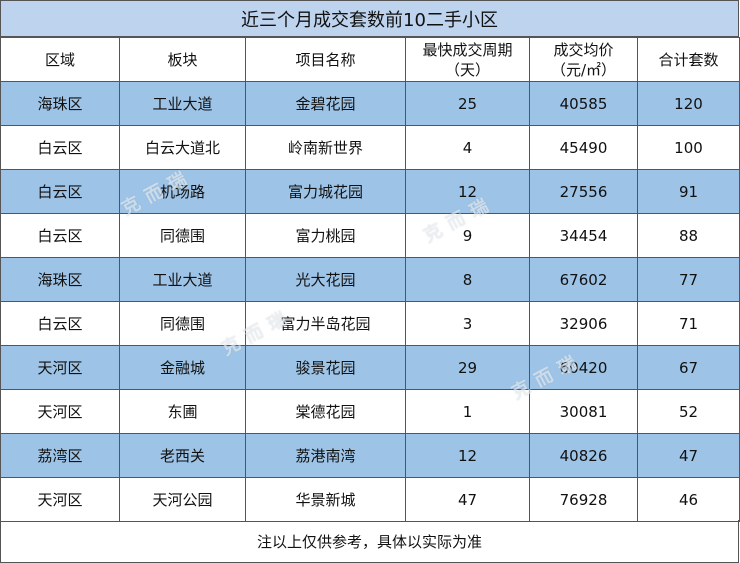 The width and height of the screenshot is (740, 563). What do you see at coordinates (688, 103) in the screenshot?
I see `cell-count: 120` at bounding box center [688, 103].